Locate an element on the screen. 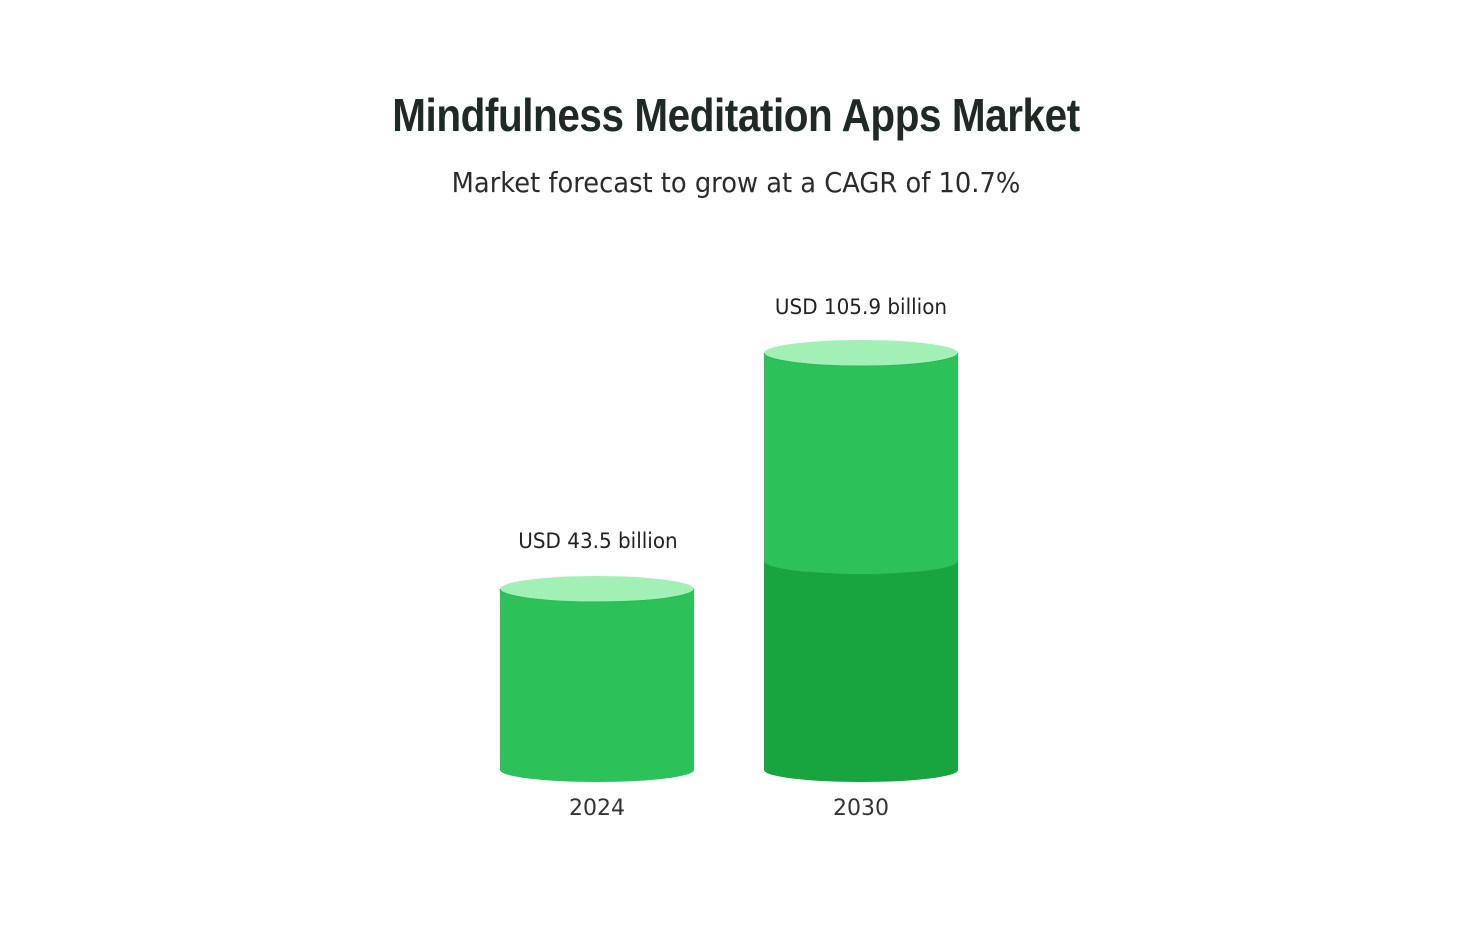 Image resolution: width=1472 pixels, height=944 pixels. bar-2024 is located at coordinates (597, 679).